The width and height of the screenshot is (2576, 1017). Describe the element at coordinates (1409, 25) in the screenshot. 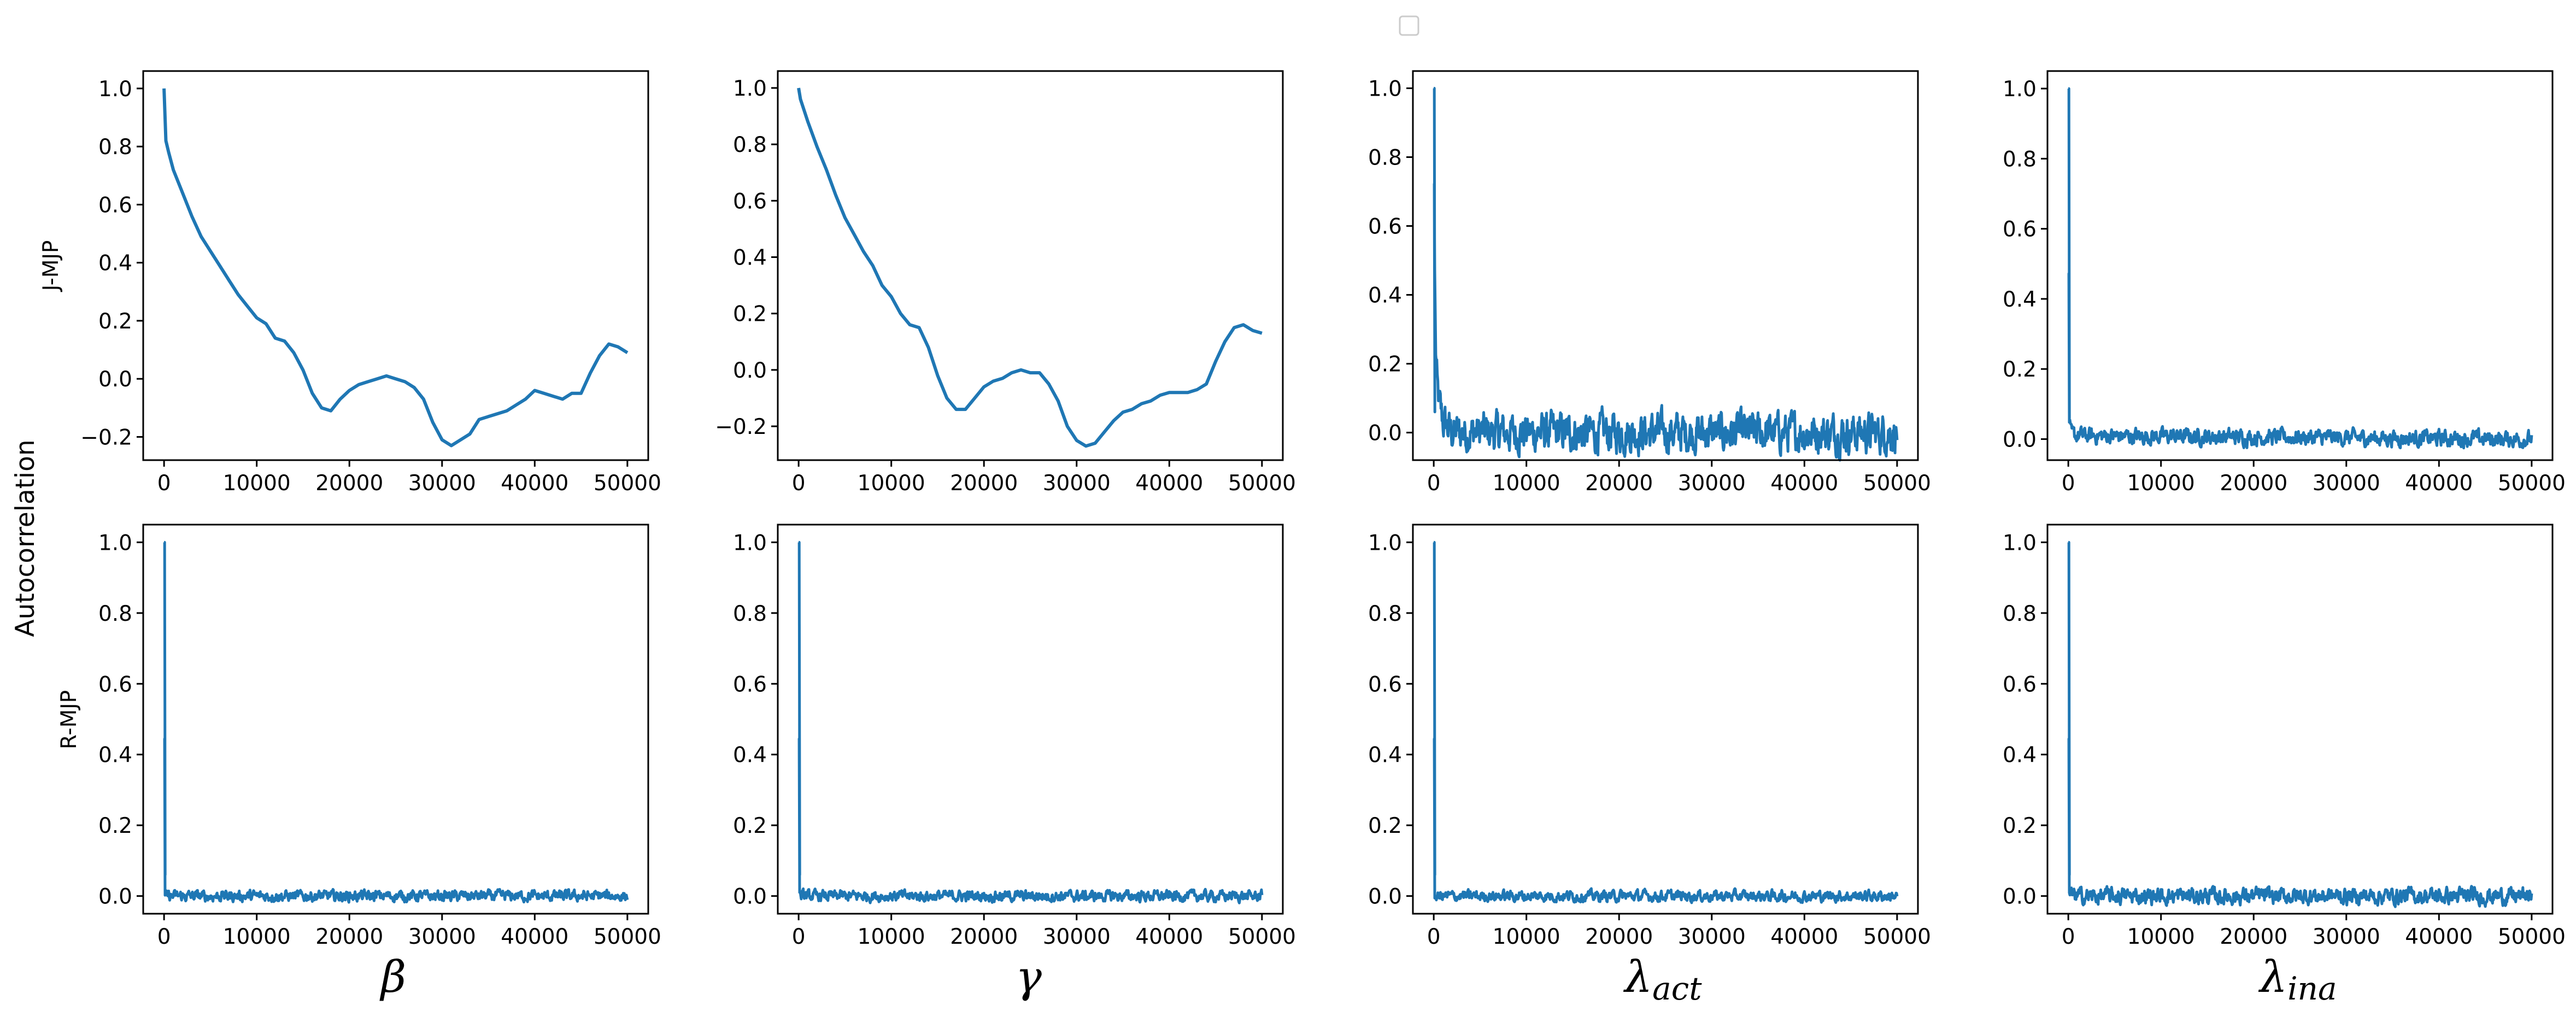

I see `legend-box` at that location.